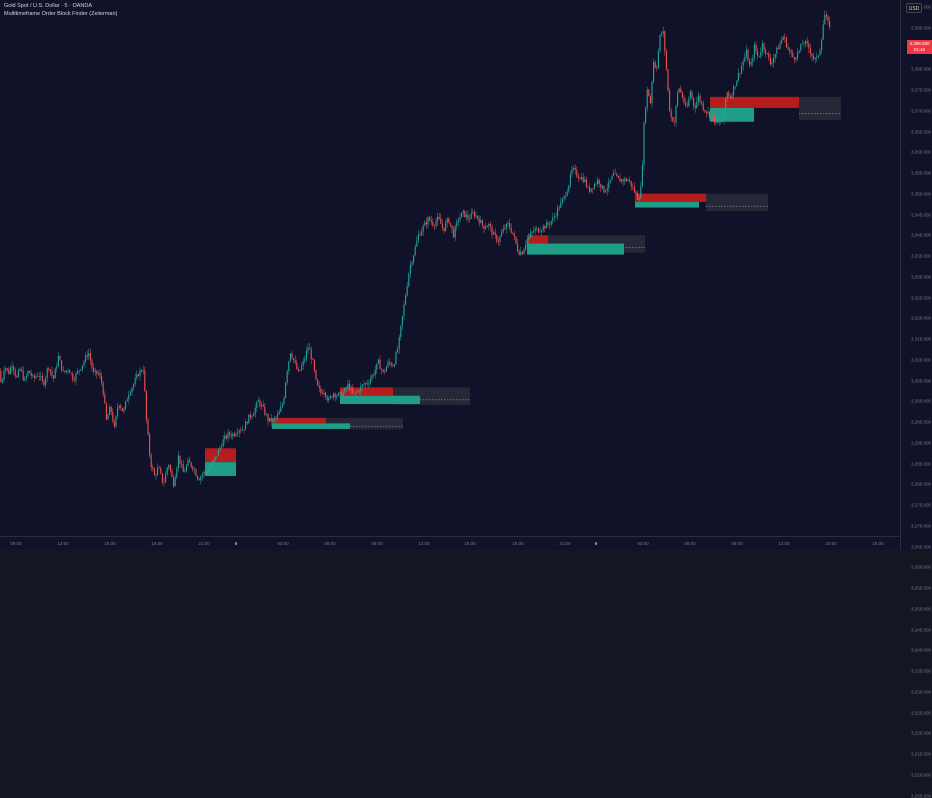 The width and height of the screenshot is (932, 798). What do you see at coordinates (921, 795) in the screenshot?
I see `price-axis-label: 3,205.000` at bounding box center [921, 795].